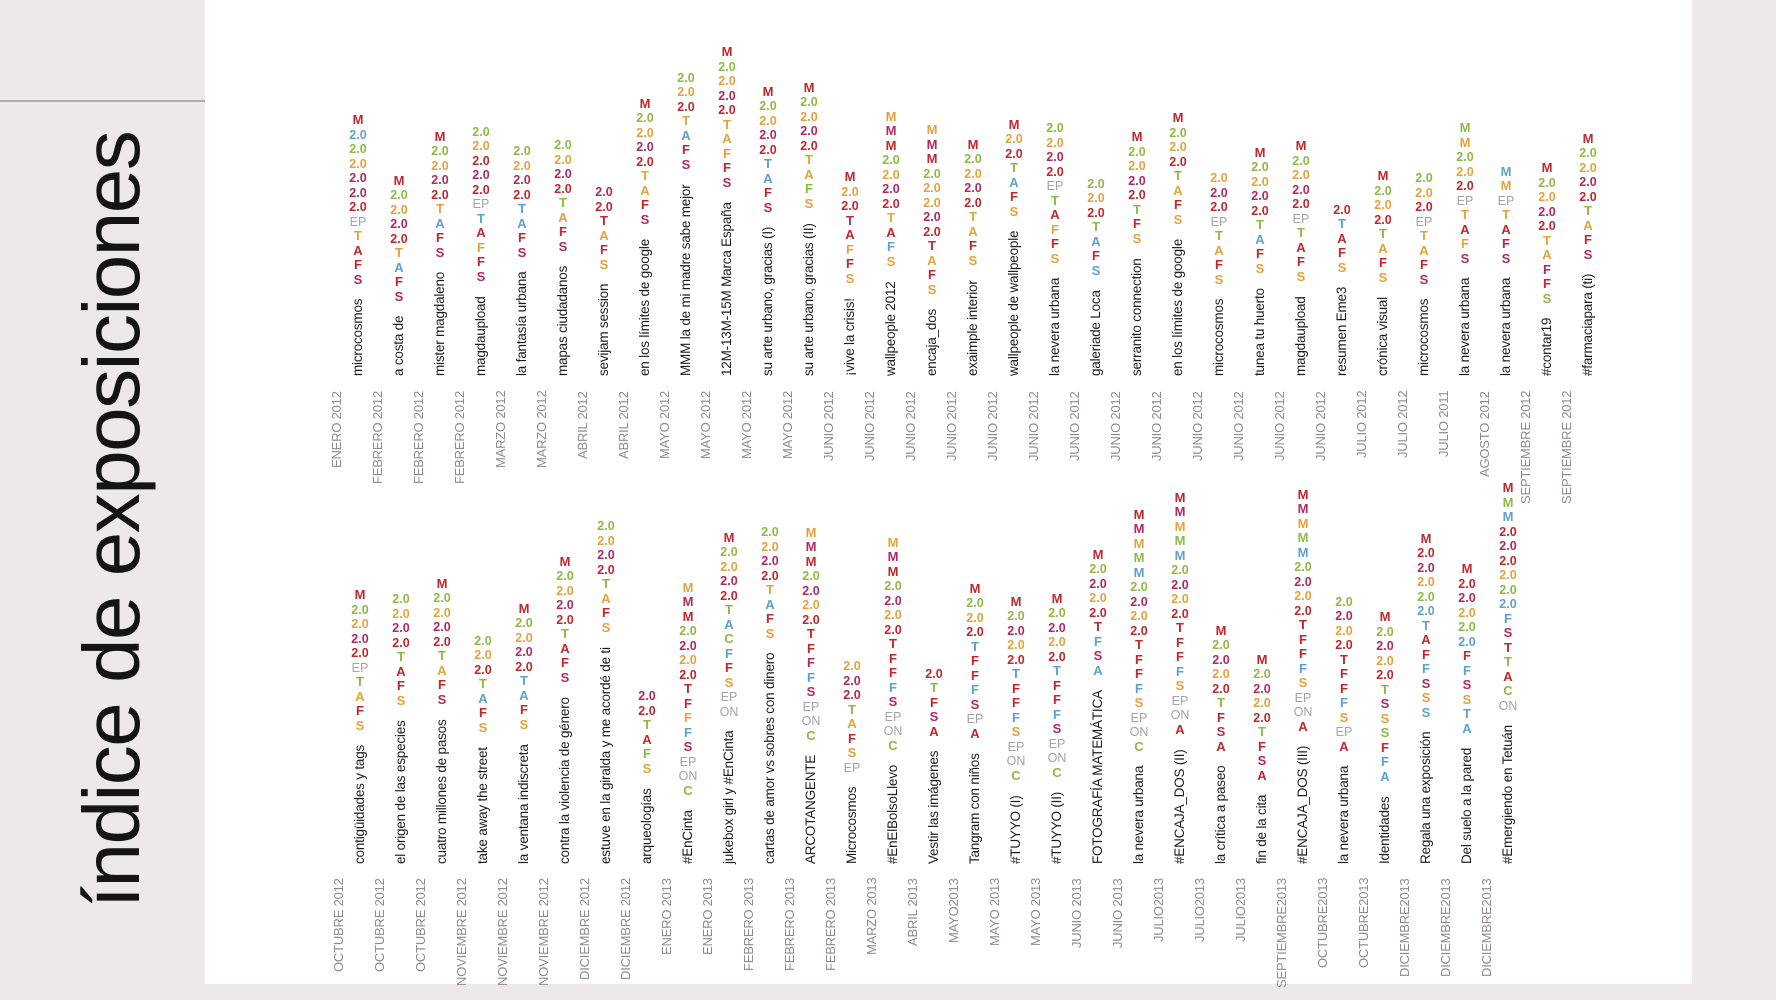 This screenshot has height=1000, width=1776. Describe the element at coordinates (1013, 303) in the screenshot. I see `exhibition-name: wallpeople de wallpeople` at that location.